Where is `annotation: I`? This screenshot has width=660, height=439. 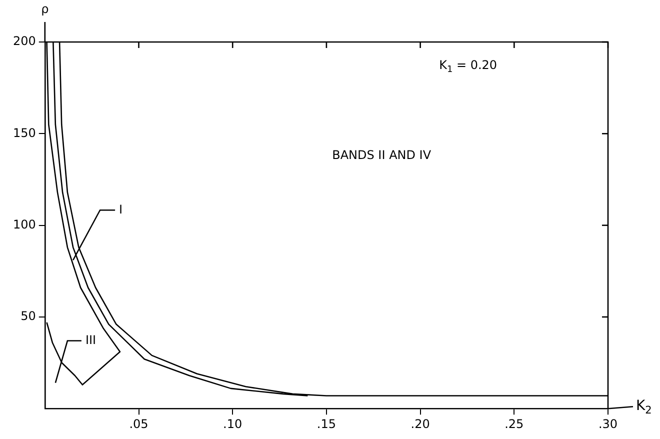 annotation: I is located at coordinates (121, 209).